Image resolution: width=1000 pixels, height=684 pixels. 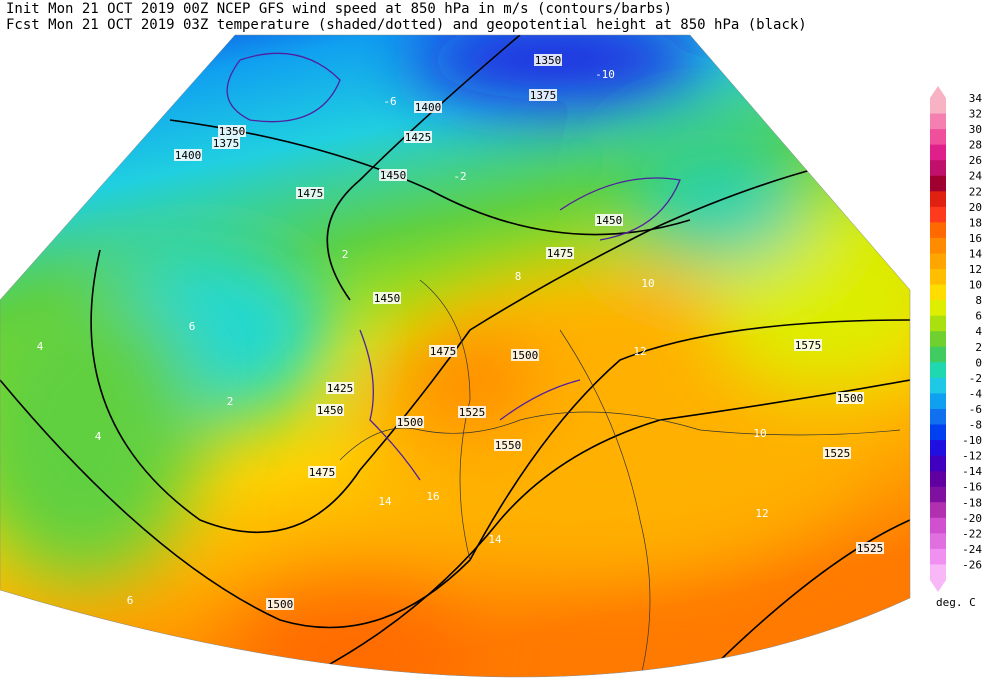 I want to click on colorbar-label: -6, so click(x=975, y=409).